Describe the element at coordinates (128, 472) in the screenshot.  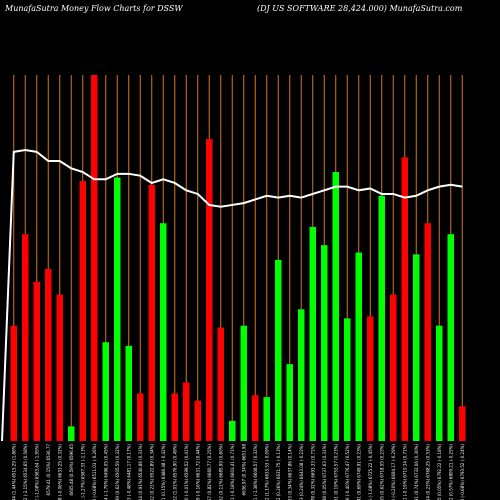
I see `x-tick-label: 6432.73 (-0.48%) 6481.17 (0.17%)` at that location.